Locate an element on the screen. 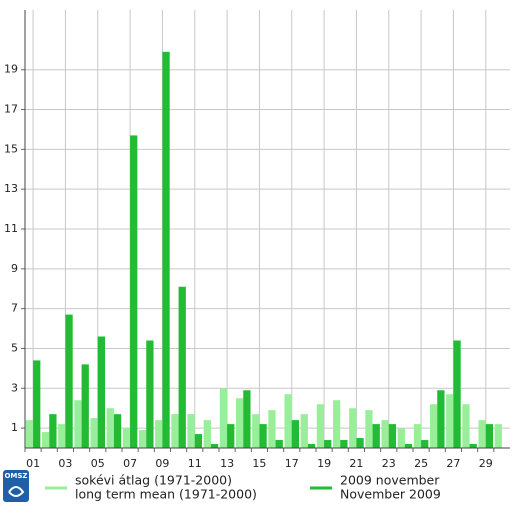 The height and width of the screenshot is (508, 520). y-tick-label: 9 is located at coordinates (14, 268).